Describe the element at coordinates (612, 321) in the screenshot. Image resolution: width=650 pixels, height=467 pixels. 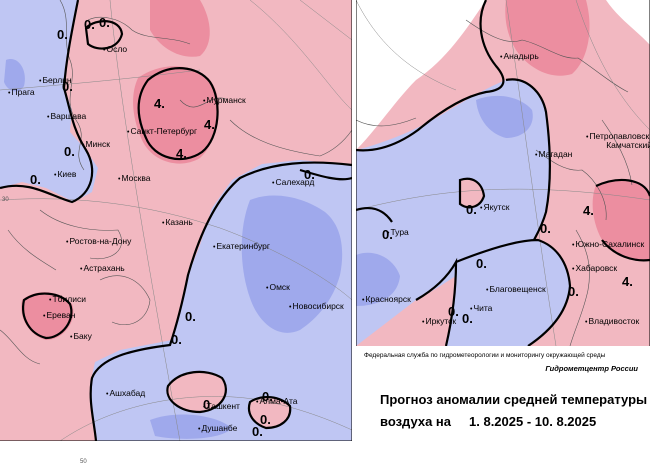
I see `city-label: Владивосток` at that location.